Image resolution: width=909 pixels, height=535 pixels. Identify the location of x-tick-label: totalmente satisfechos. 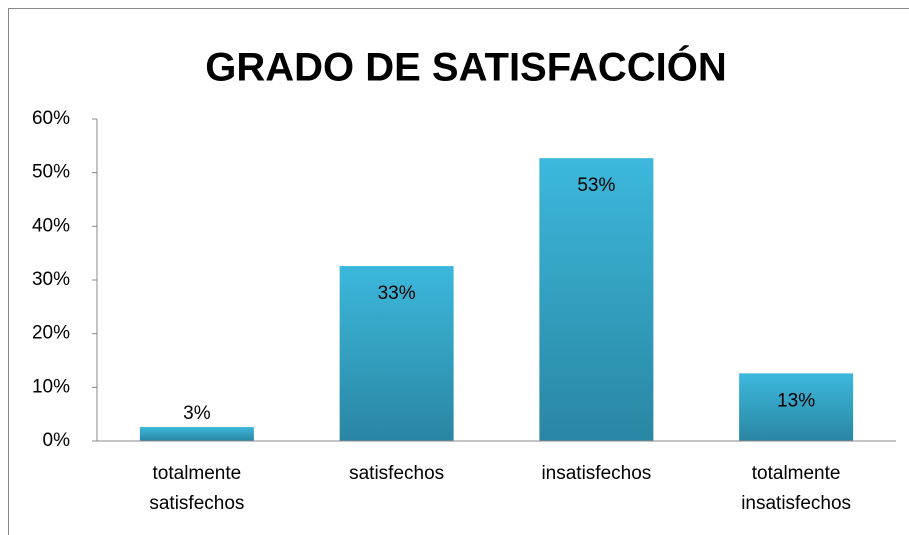
(197, 488).